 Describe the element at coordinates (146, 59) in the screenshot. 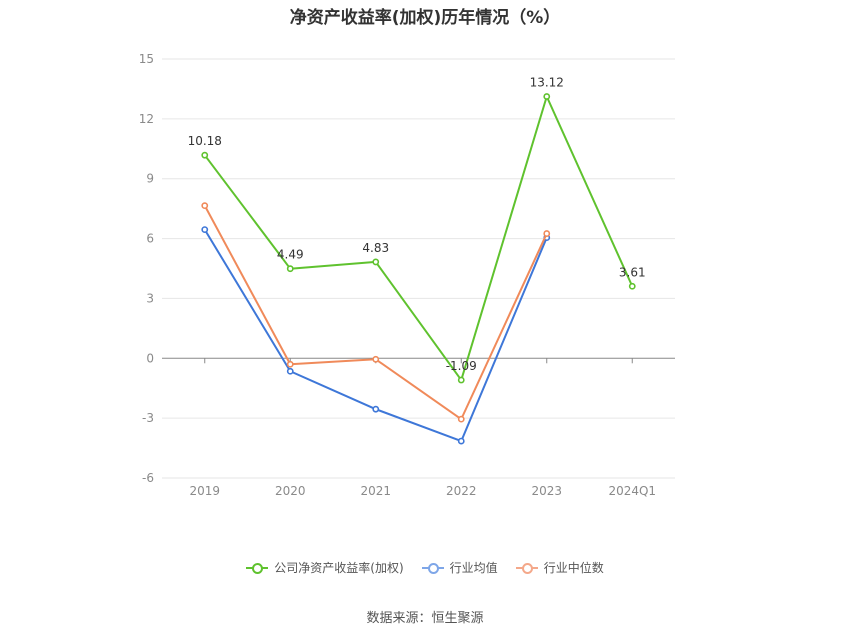

I see `y-tick-label: 15` at that location.